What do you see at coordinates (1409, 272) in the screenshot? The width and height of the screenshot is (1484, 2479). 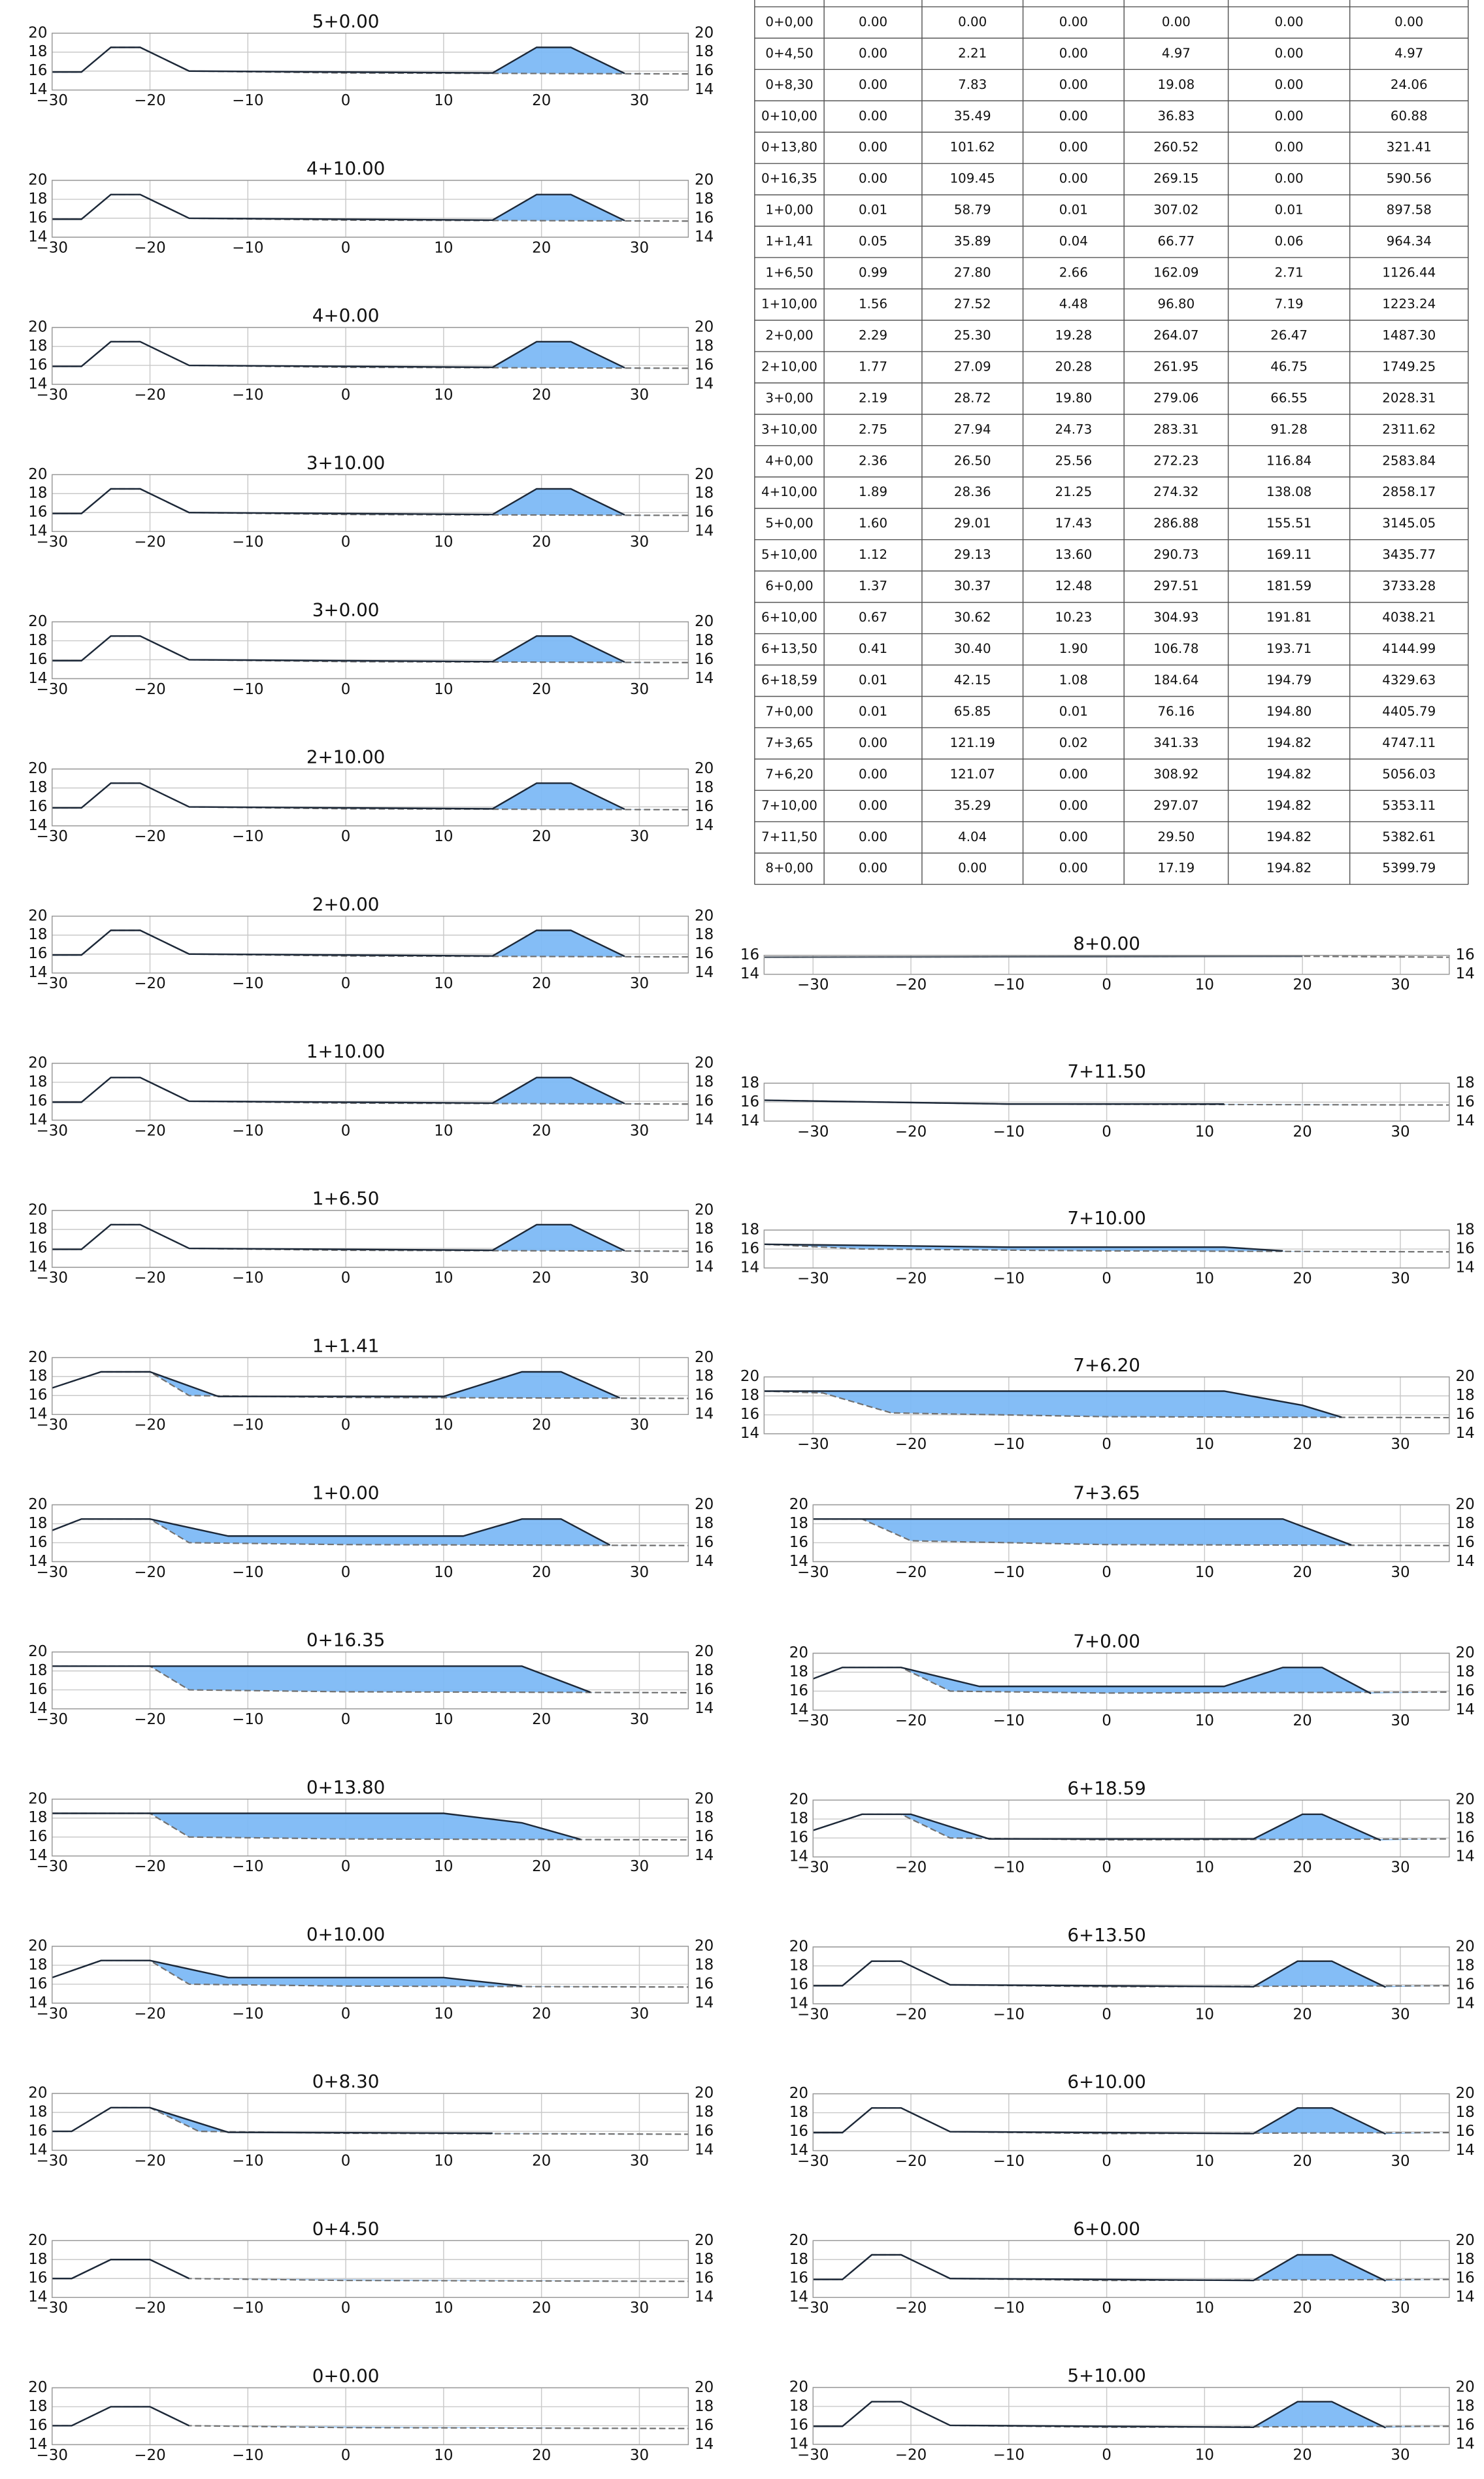 I see `value-cell: 1126.44` at bounding box center [1409, 272].